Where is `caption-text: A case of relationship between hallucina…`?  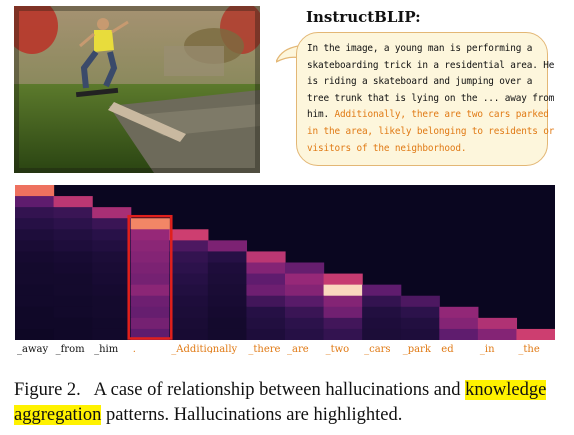 caption-text: A case of relationship between hallucina… is located at coordinates (277, 390).